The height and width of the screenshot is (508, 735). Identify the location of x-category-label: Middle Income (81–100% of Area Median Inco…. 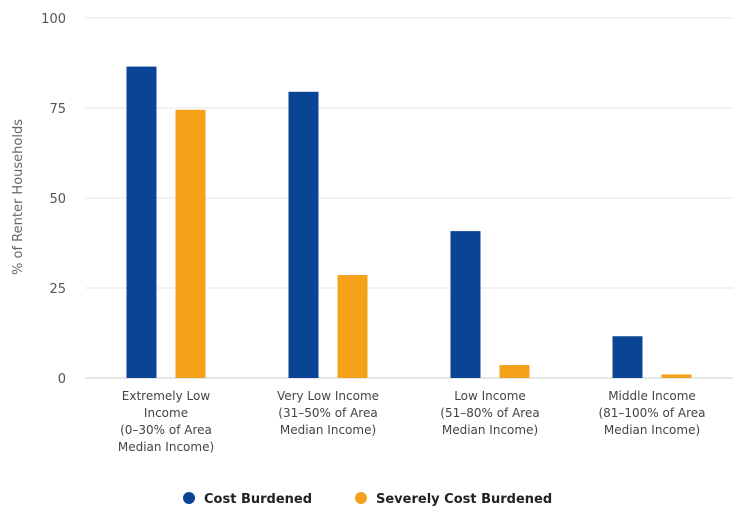
(651, 413).